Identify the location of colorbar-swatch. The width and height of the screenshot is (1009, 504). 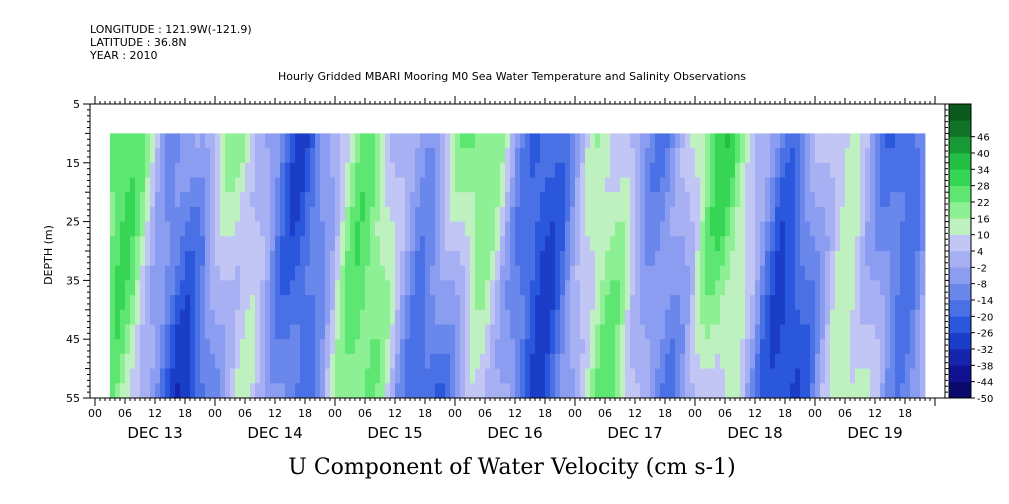
(960, 226).